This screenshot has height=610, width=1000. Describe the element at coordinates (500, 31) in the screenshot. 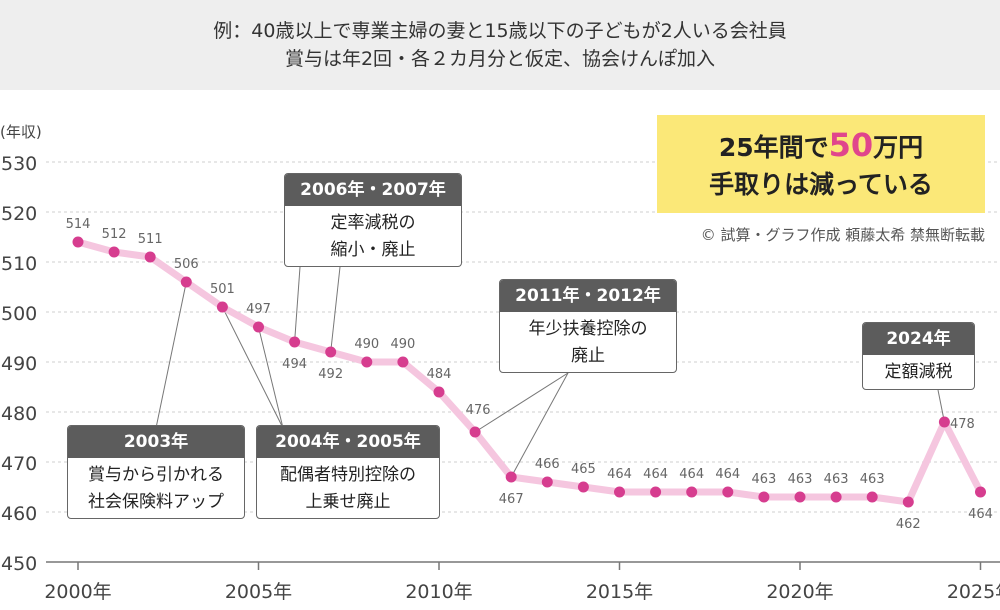

I see `header-line-1: 例：40歳以上で専業主婦の妻と15歳以下の子どもが2人いる会社員` at that location.